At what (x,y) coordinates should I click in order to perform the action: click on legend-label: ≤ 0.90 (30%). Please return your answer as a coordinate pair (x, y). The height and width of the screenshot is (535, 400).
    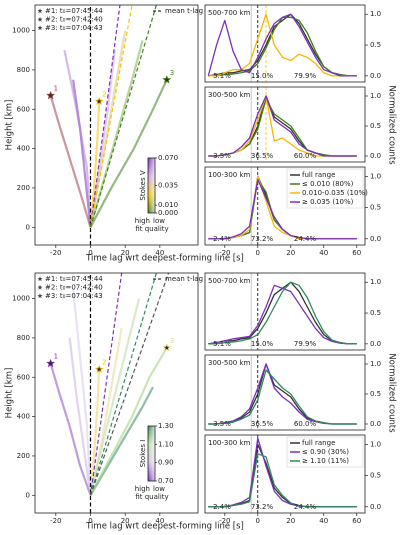
    Looking at the image, I should click on (325, 452).